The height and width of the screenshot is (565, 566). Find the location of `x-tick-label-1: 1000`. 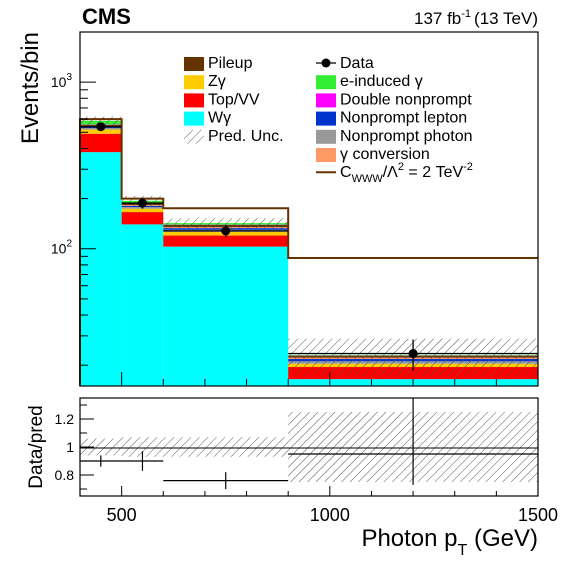

x-tick-label-1: 1000 is located at coordinates (330, 515).